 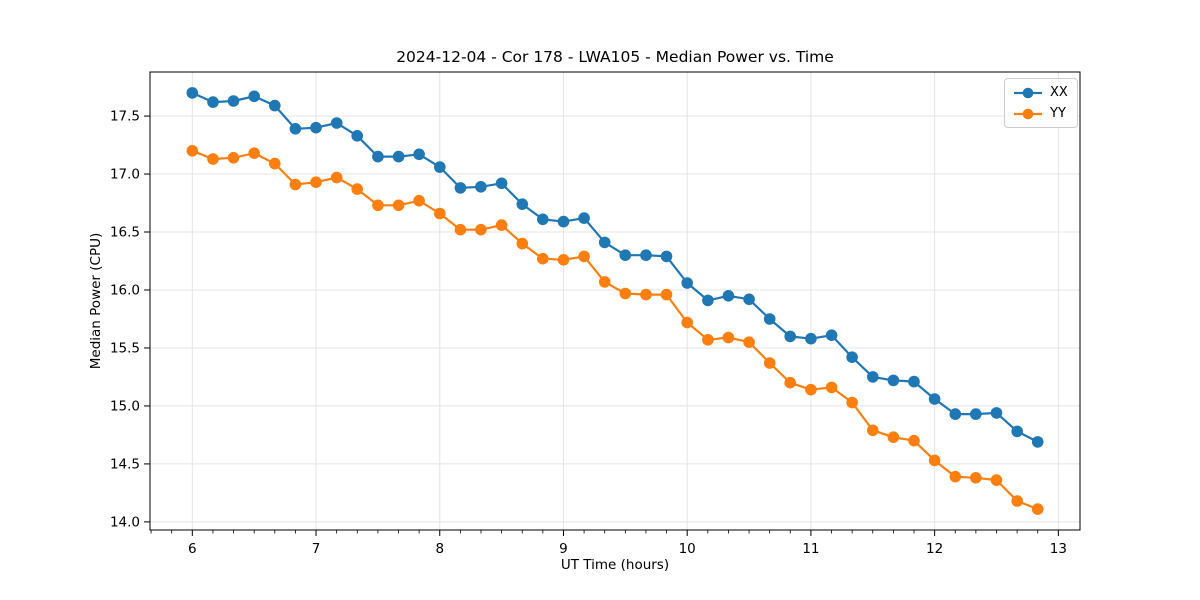 What do you see at coordinates (192, 549) in the screenshot?
I see `x-tick-label: 6` at bounding box center [192, 549].